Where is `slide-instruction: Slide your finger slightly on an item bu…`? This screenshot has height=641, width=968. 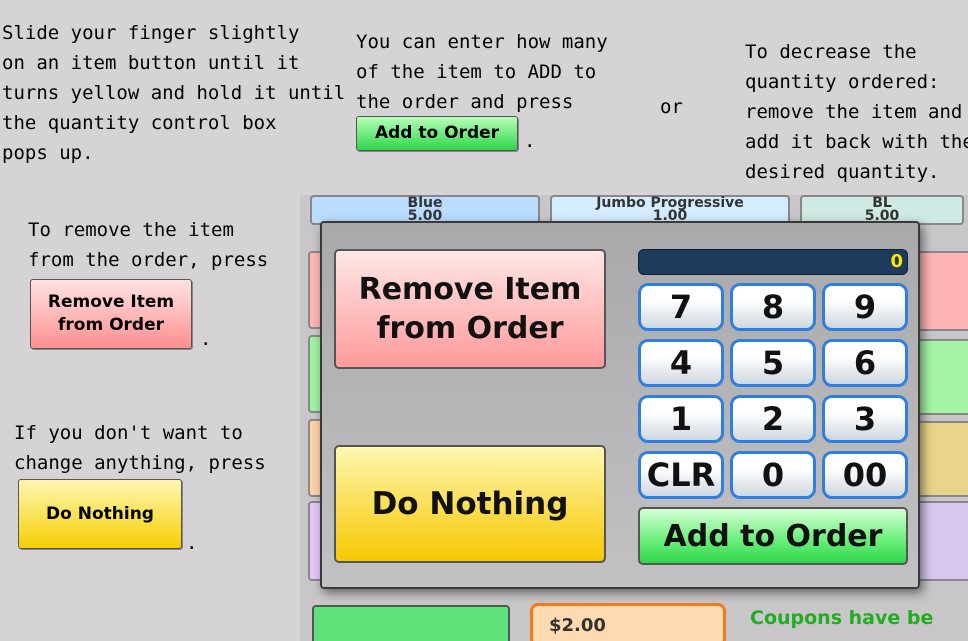 slide-instruction: Slide your finger slightly on an item bu… is located at coordinates (174, 93).